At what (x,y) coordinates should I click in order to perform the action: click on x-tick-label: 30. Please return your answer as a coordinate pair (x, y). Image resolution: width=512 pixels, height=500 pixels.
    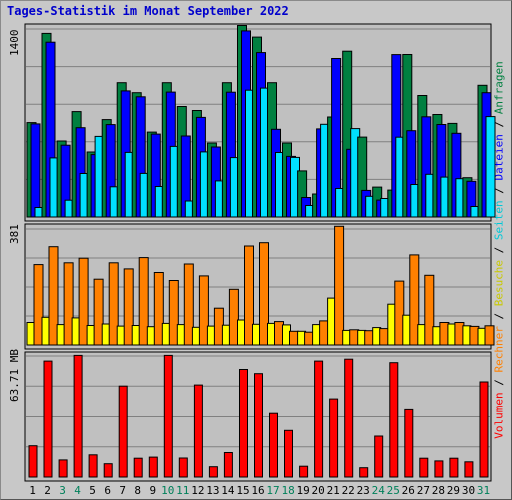
    Looking at the image, I should click on (468, 490).